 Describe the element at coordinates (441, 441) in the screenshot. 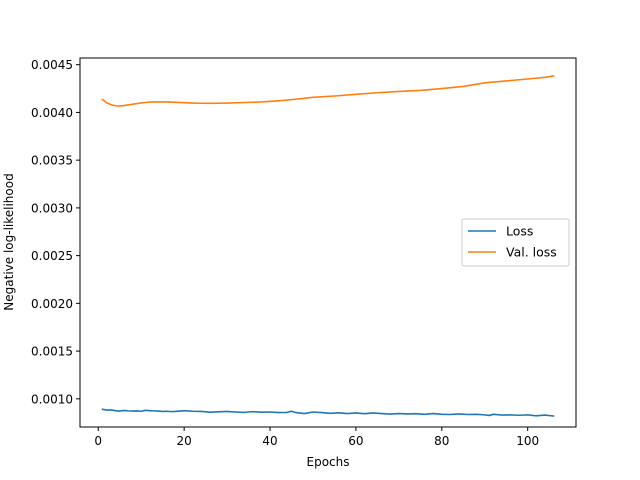

I see `x-tick-label: 80` at that location.